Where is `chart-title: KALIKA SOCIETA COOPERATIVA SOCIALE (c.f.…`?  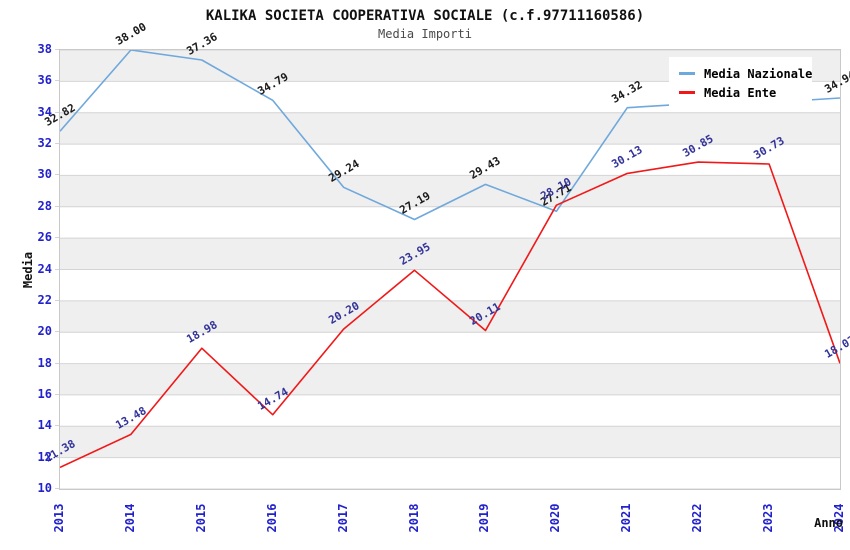 chart-title: KALIKA SOCIETA COOPERATIVA SOCIALE (c.f.… is located at coordinates (425, 16).